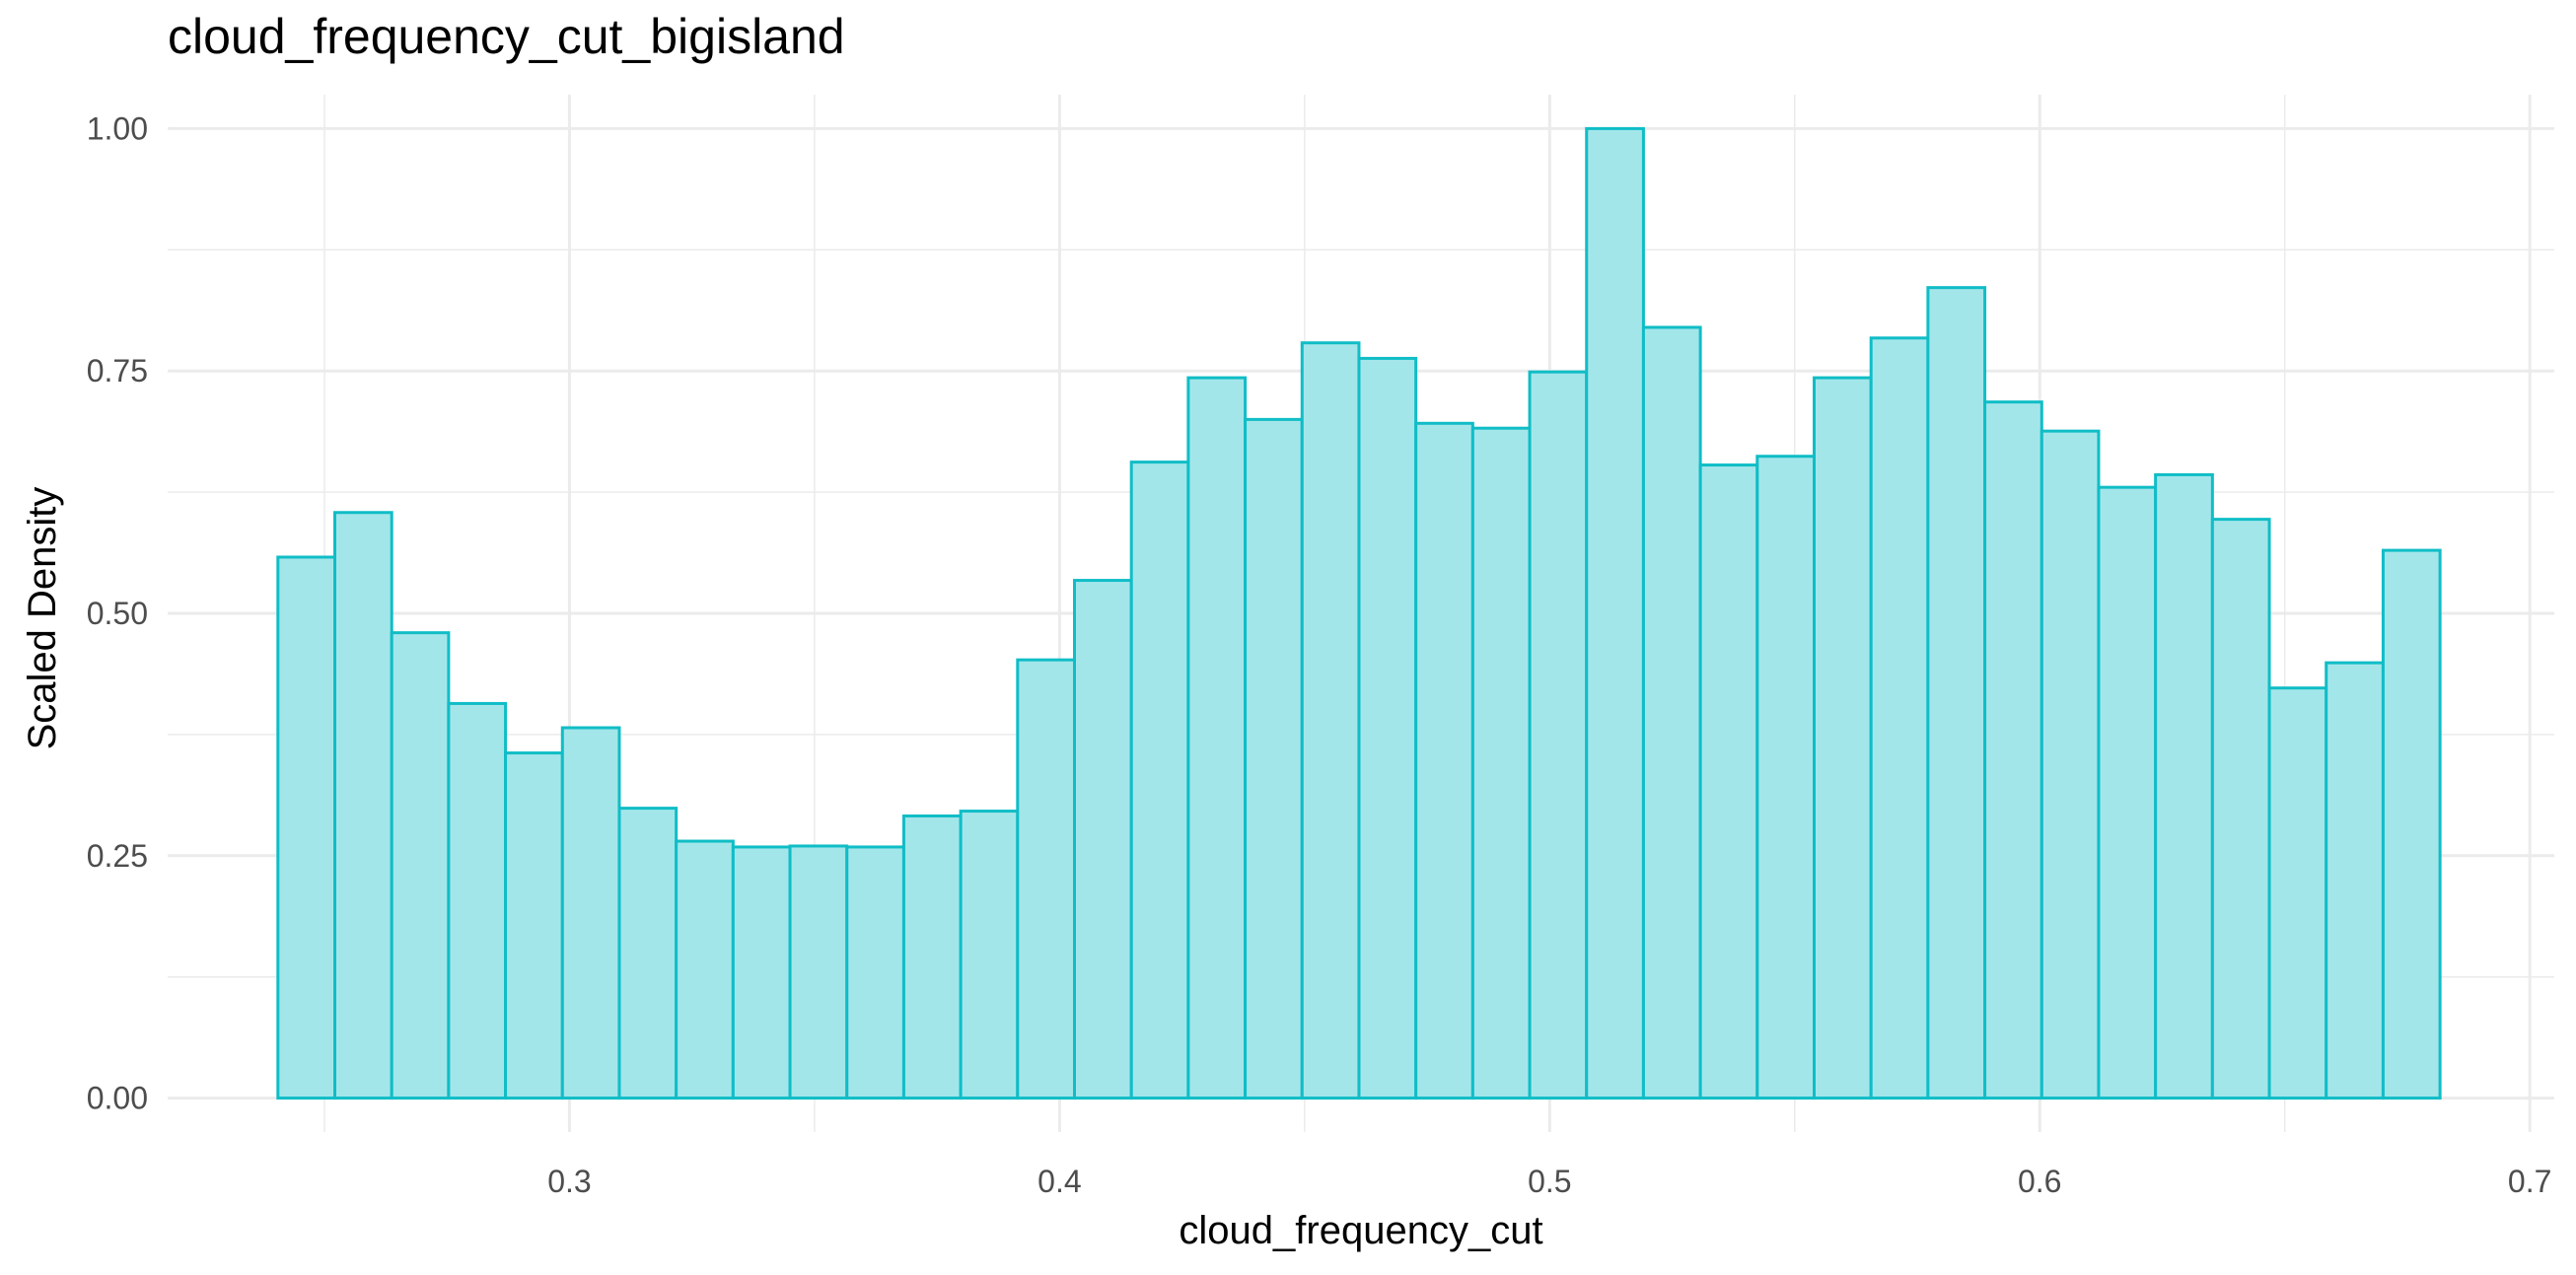  Describe the element at coordinates (117, 371) in the screenshot. I see `y-tick-label: 0.75` at that location.